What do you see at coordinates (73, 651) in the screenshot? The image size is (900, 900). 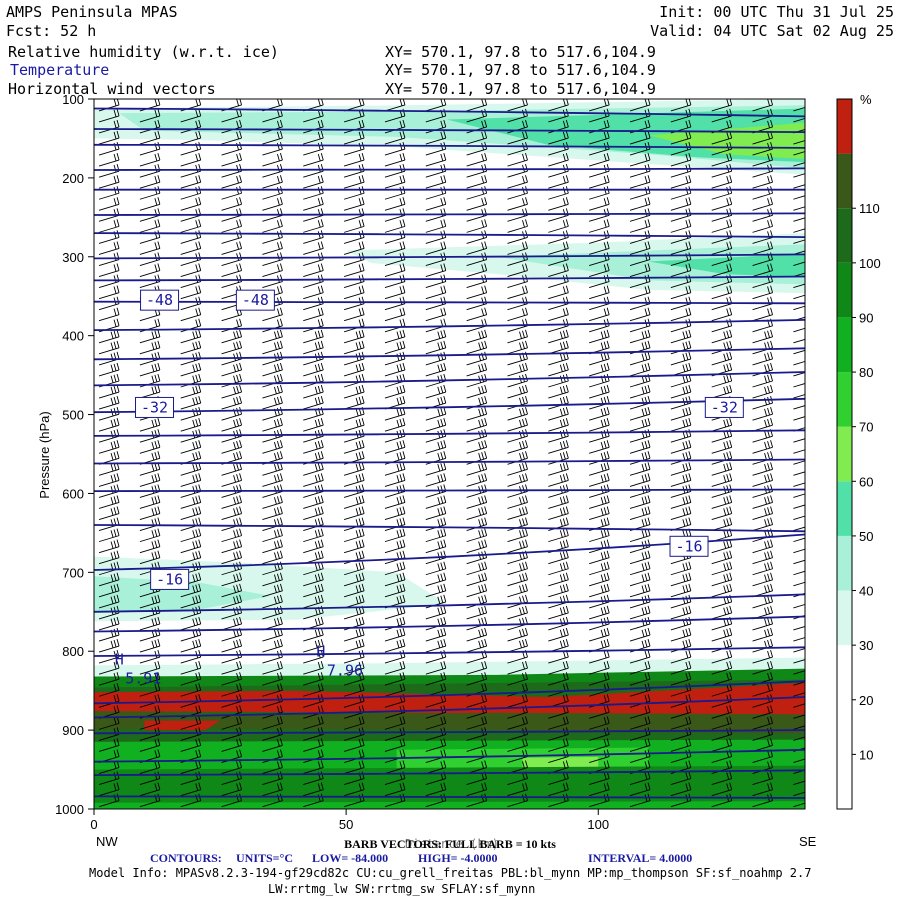 I see `y-tick-label: 800` at bounding box center [73, 651].